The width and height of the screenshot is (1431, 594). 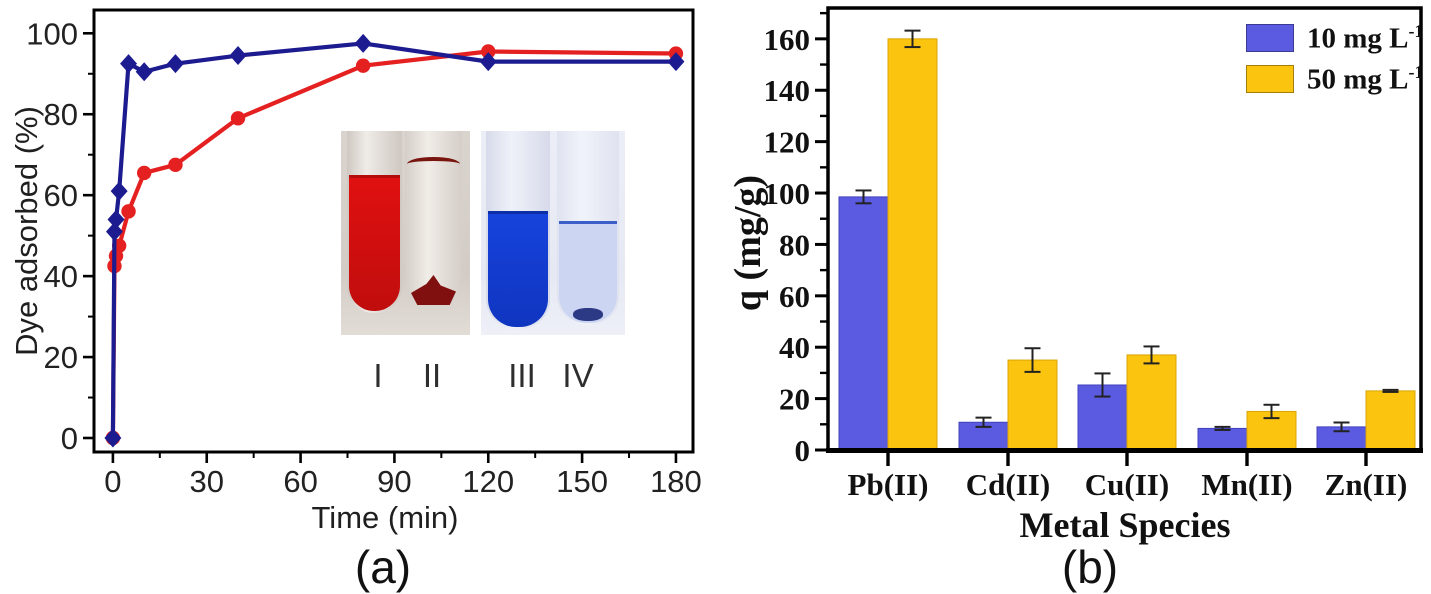 I want to click on a-x-tick-label: 120, so click(x=488, y=481).